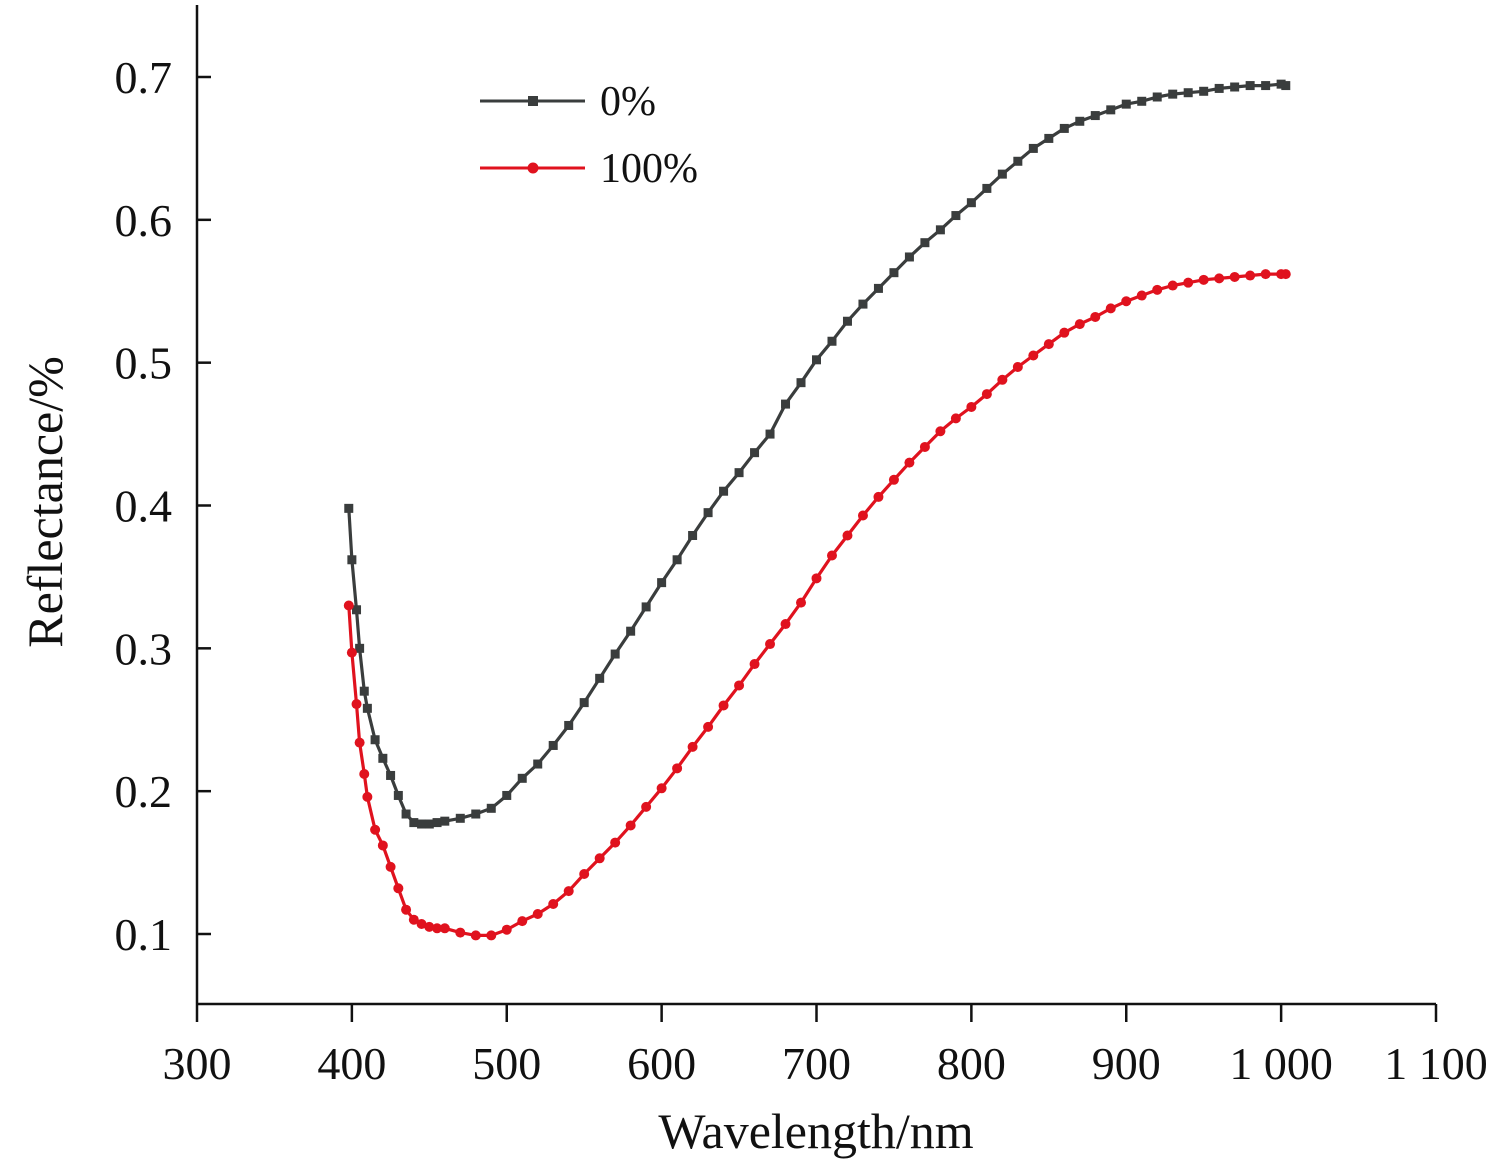 The width and height of the screenshot is (1500, 1167). What do you see at coordinates (144, 506) in the screenshot?
I see `y-tick-label: 0.4` at bounding box center [144, 506].